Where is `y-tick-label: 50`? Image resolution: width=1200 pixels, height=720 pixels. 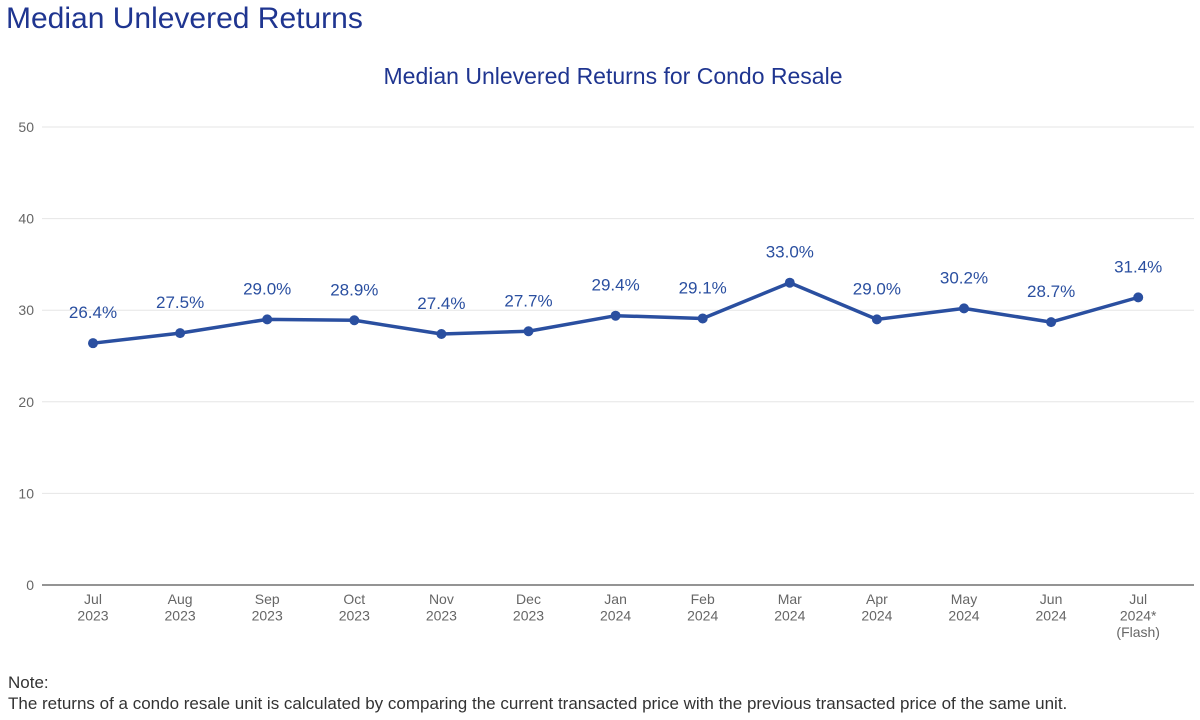 y-tick-label: 50 is located at coordinates (26, 127).